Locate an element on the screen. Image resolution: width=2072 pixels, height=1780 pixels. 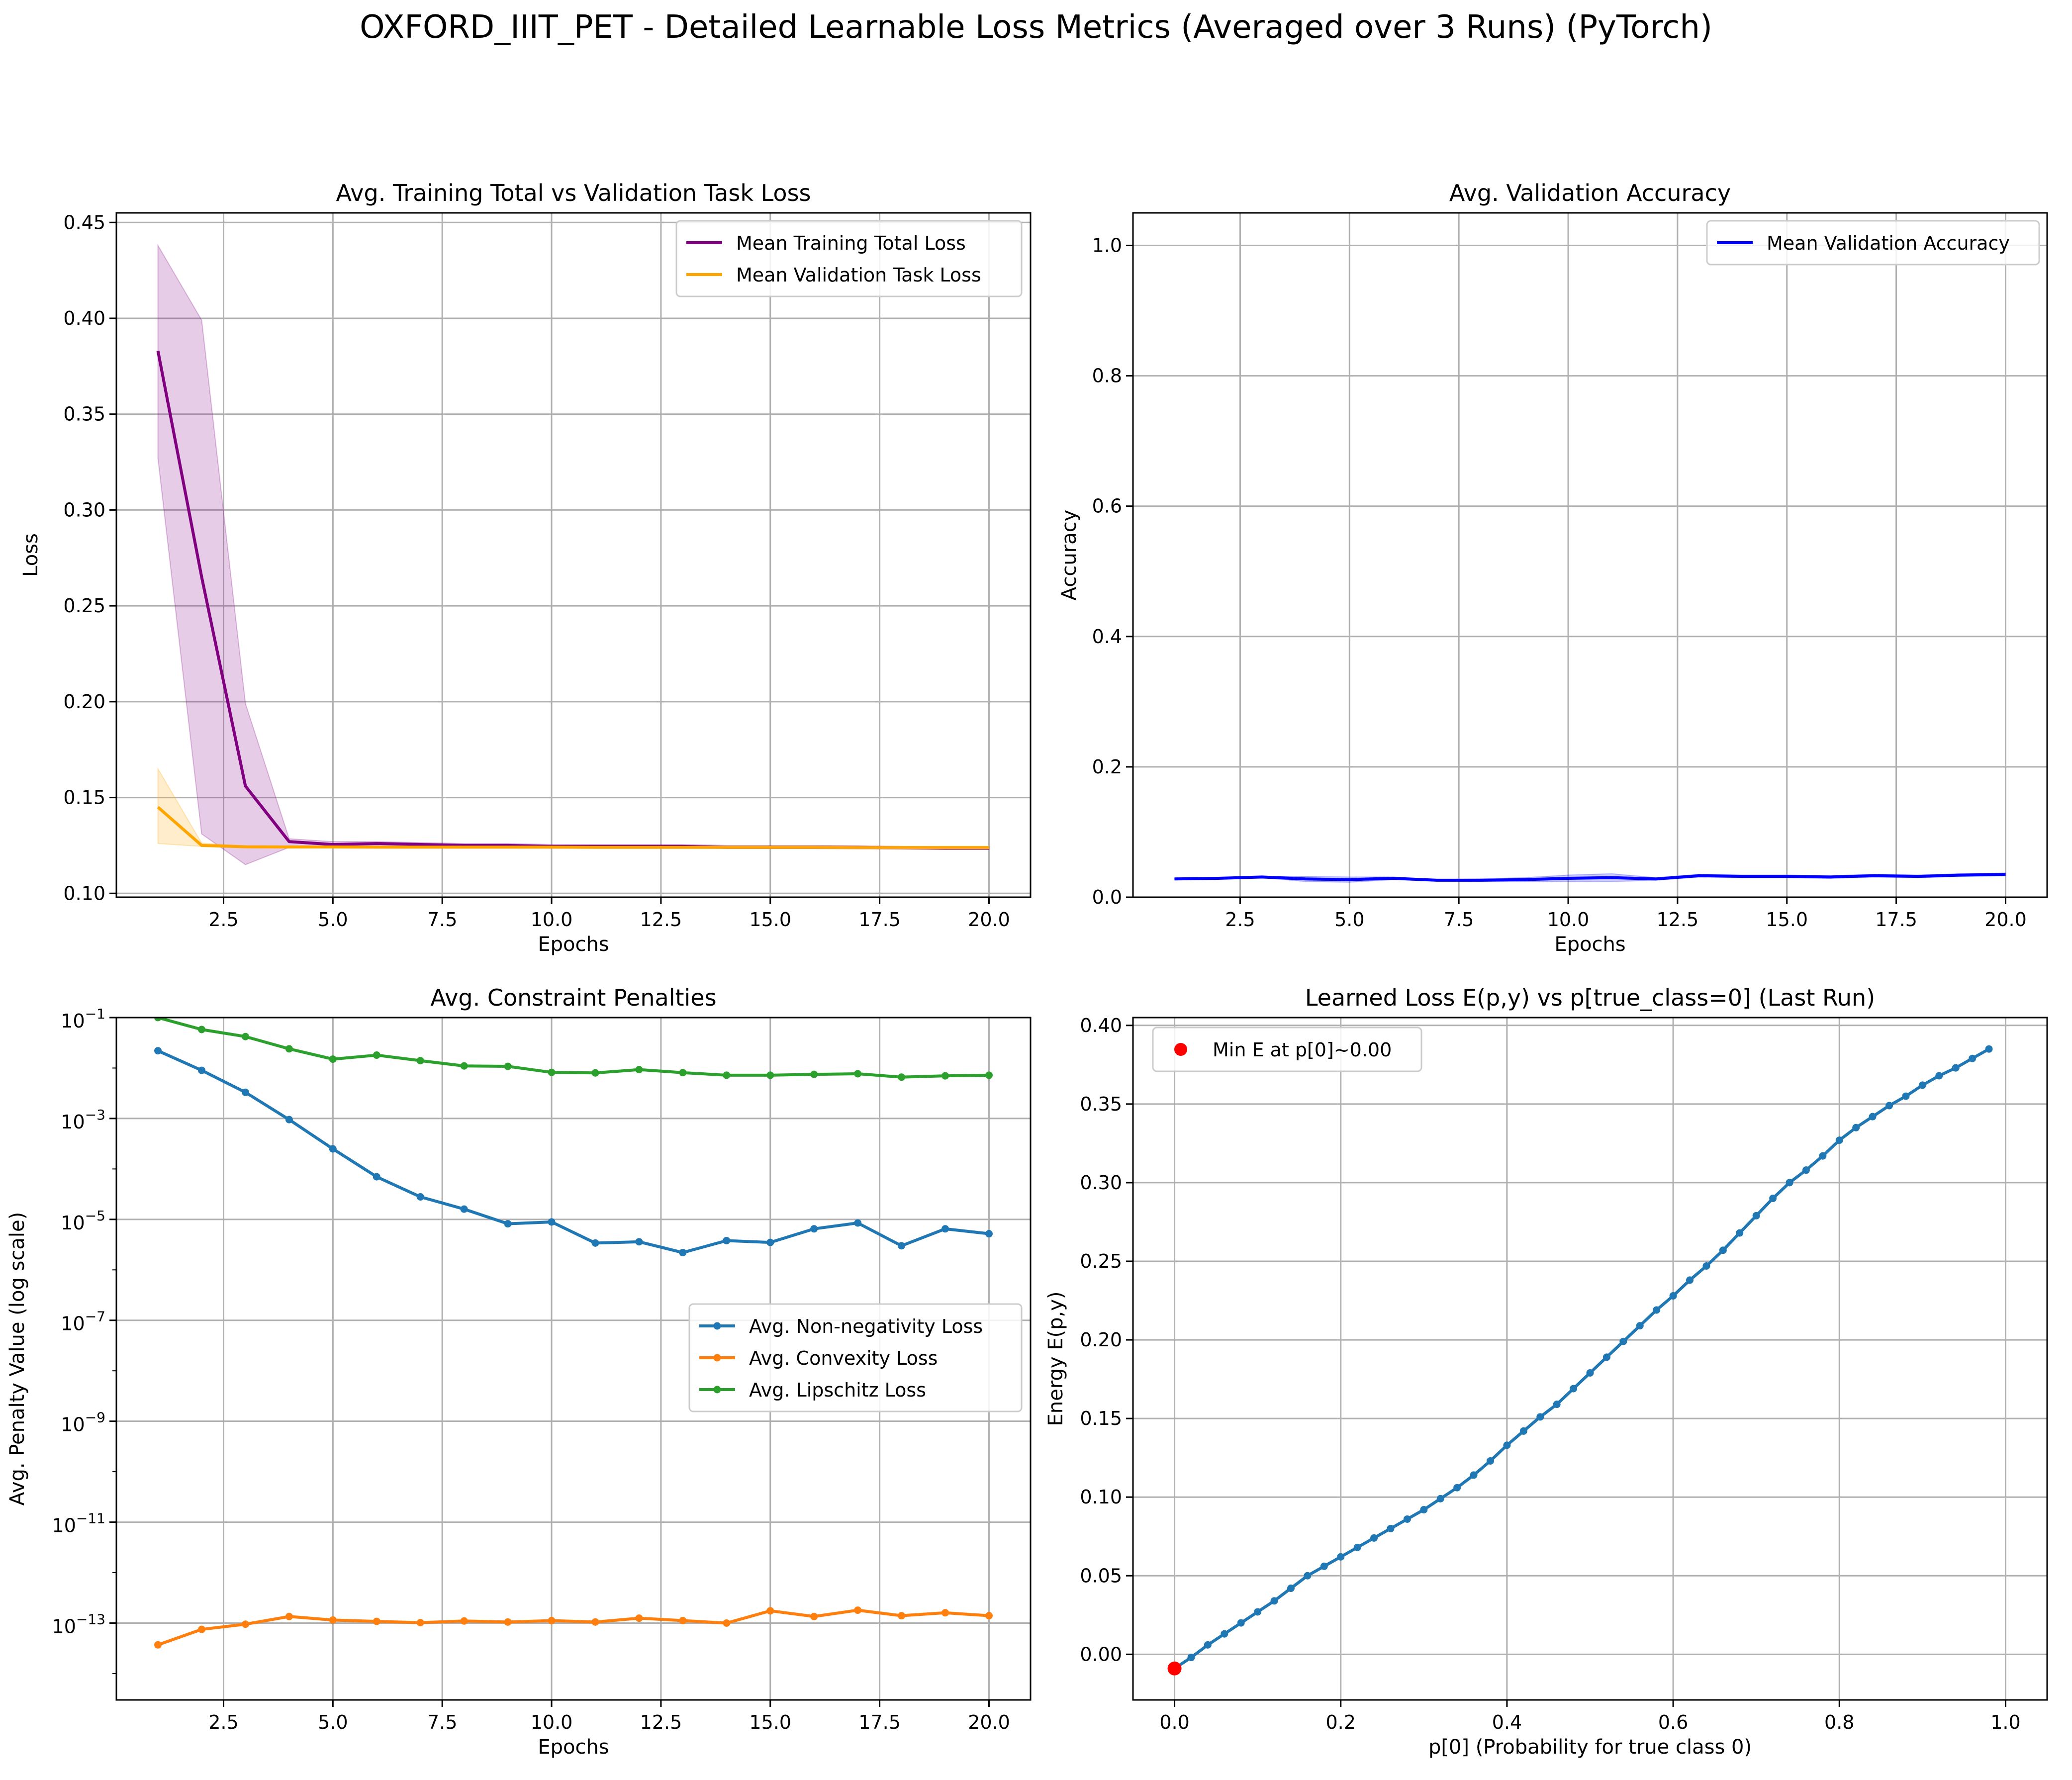
y-tick-label: 0.4 is located at coordinates (1107, 637).